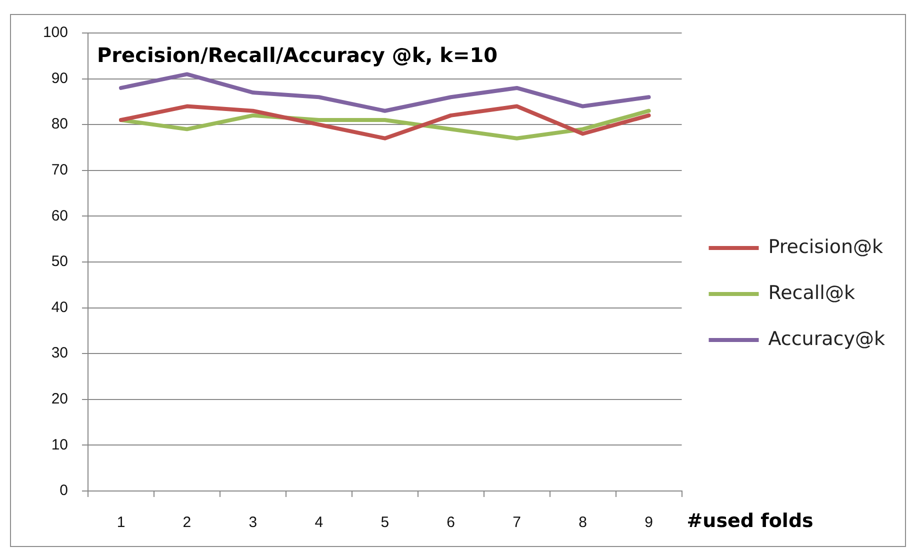 The image size is (916, 555). Describe the element at coordinates (59, 78) in the screenshot. I see `y-tick-label: 90` at that location.